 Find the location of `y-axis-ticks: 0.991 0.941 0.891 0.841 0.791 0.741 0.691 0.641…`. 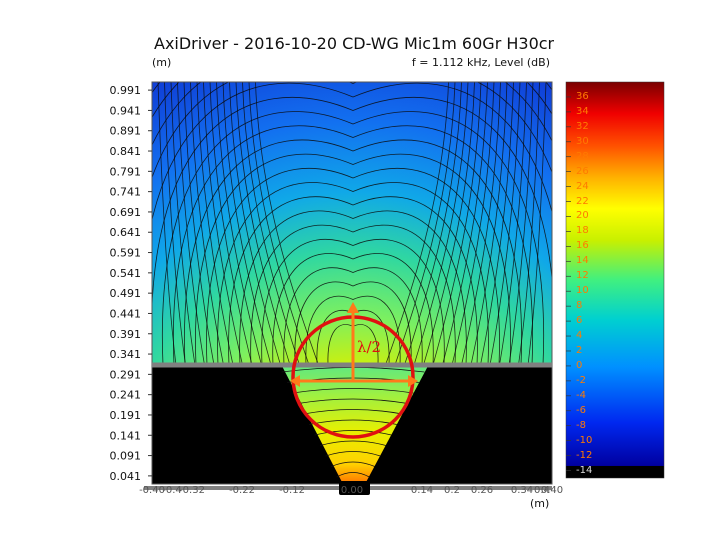

y-axis-ticks: 0.991 0.941 0.891 0.841 0.791 0.741 0.691 0.641… is located at coordinates (131, 283).